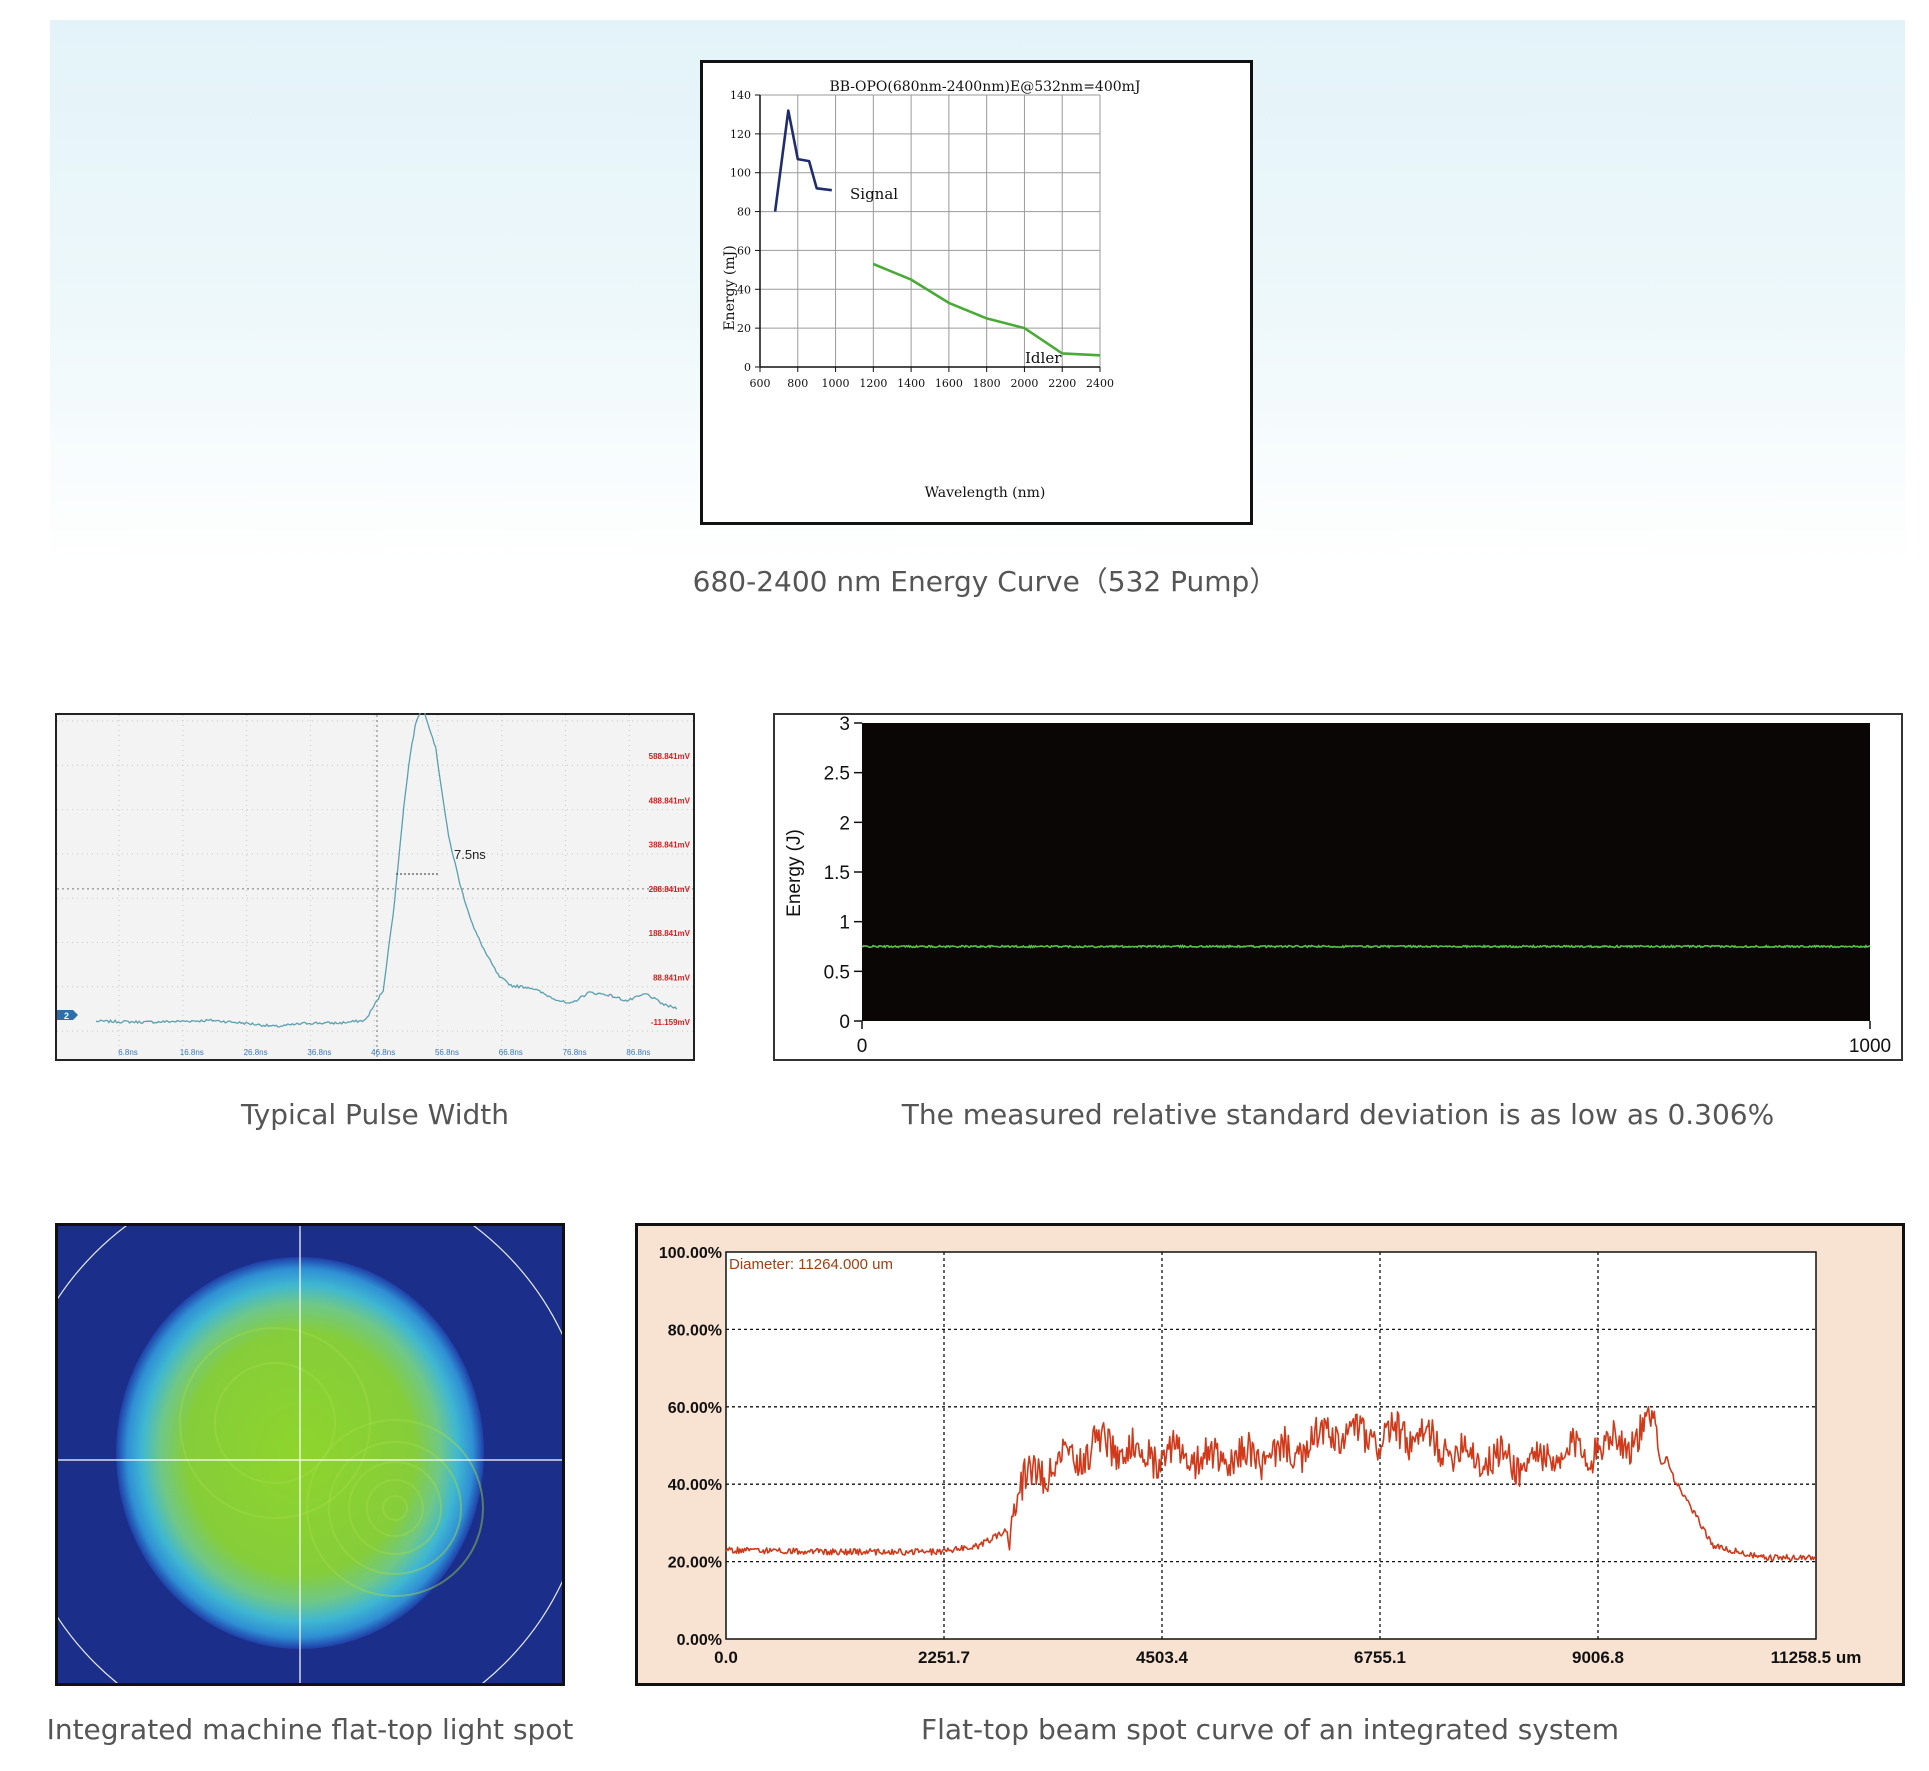 This screenshot has width=1929, height=1771. I want to click on stability-y-tick-label: 1.5, so click(837, 873).